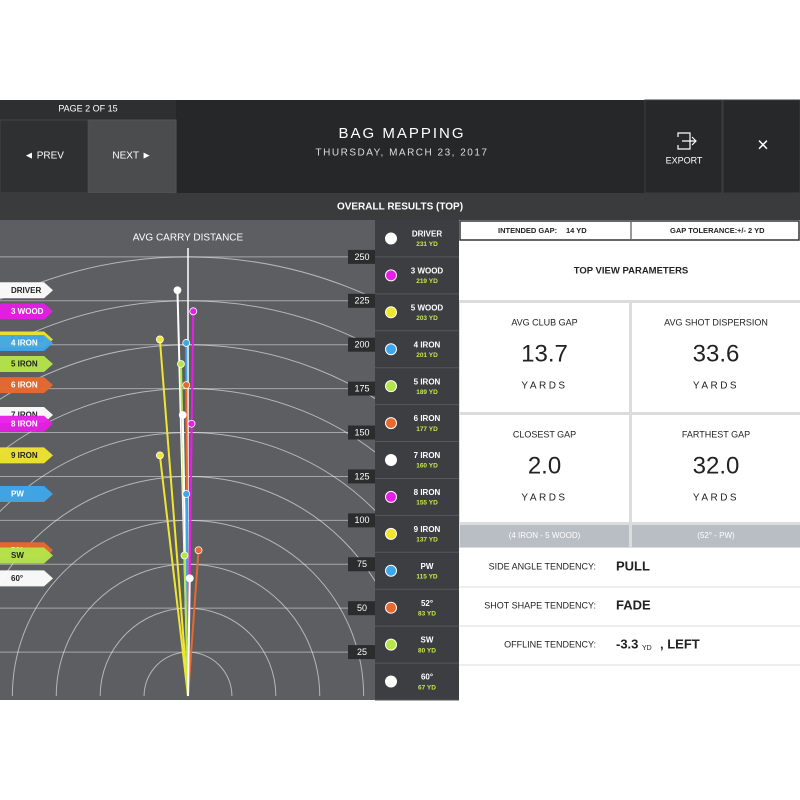 The width and height of the screenshot is (800, 800). I want to click on note-text: (4 IRON - 5 WOOD), so click(545, 535).